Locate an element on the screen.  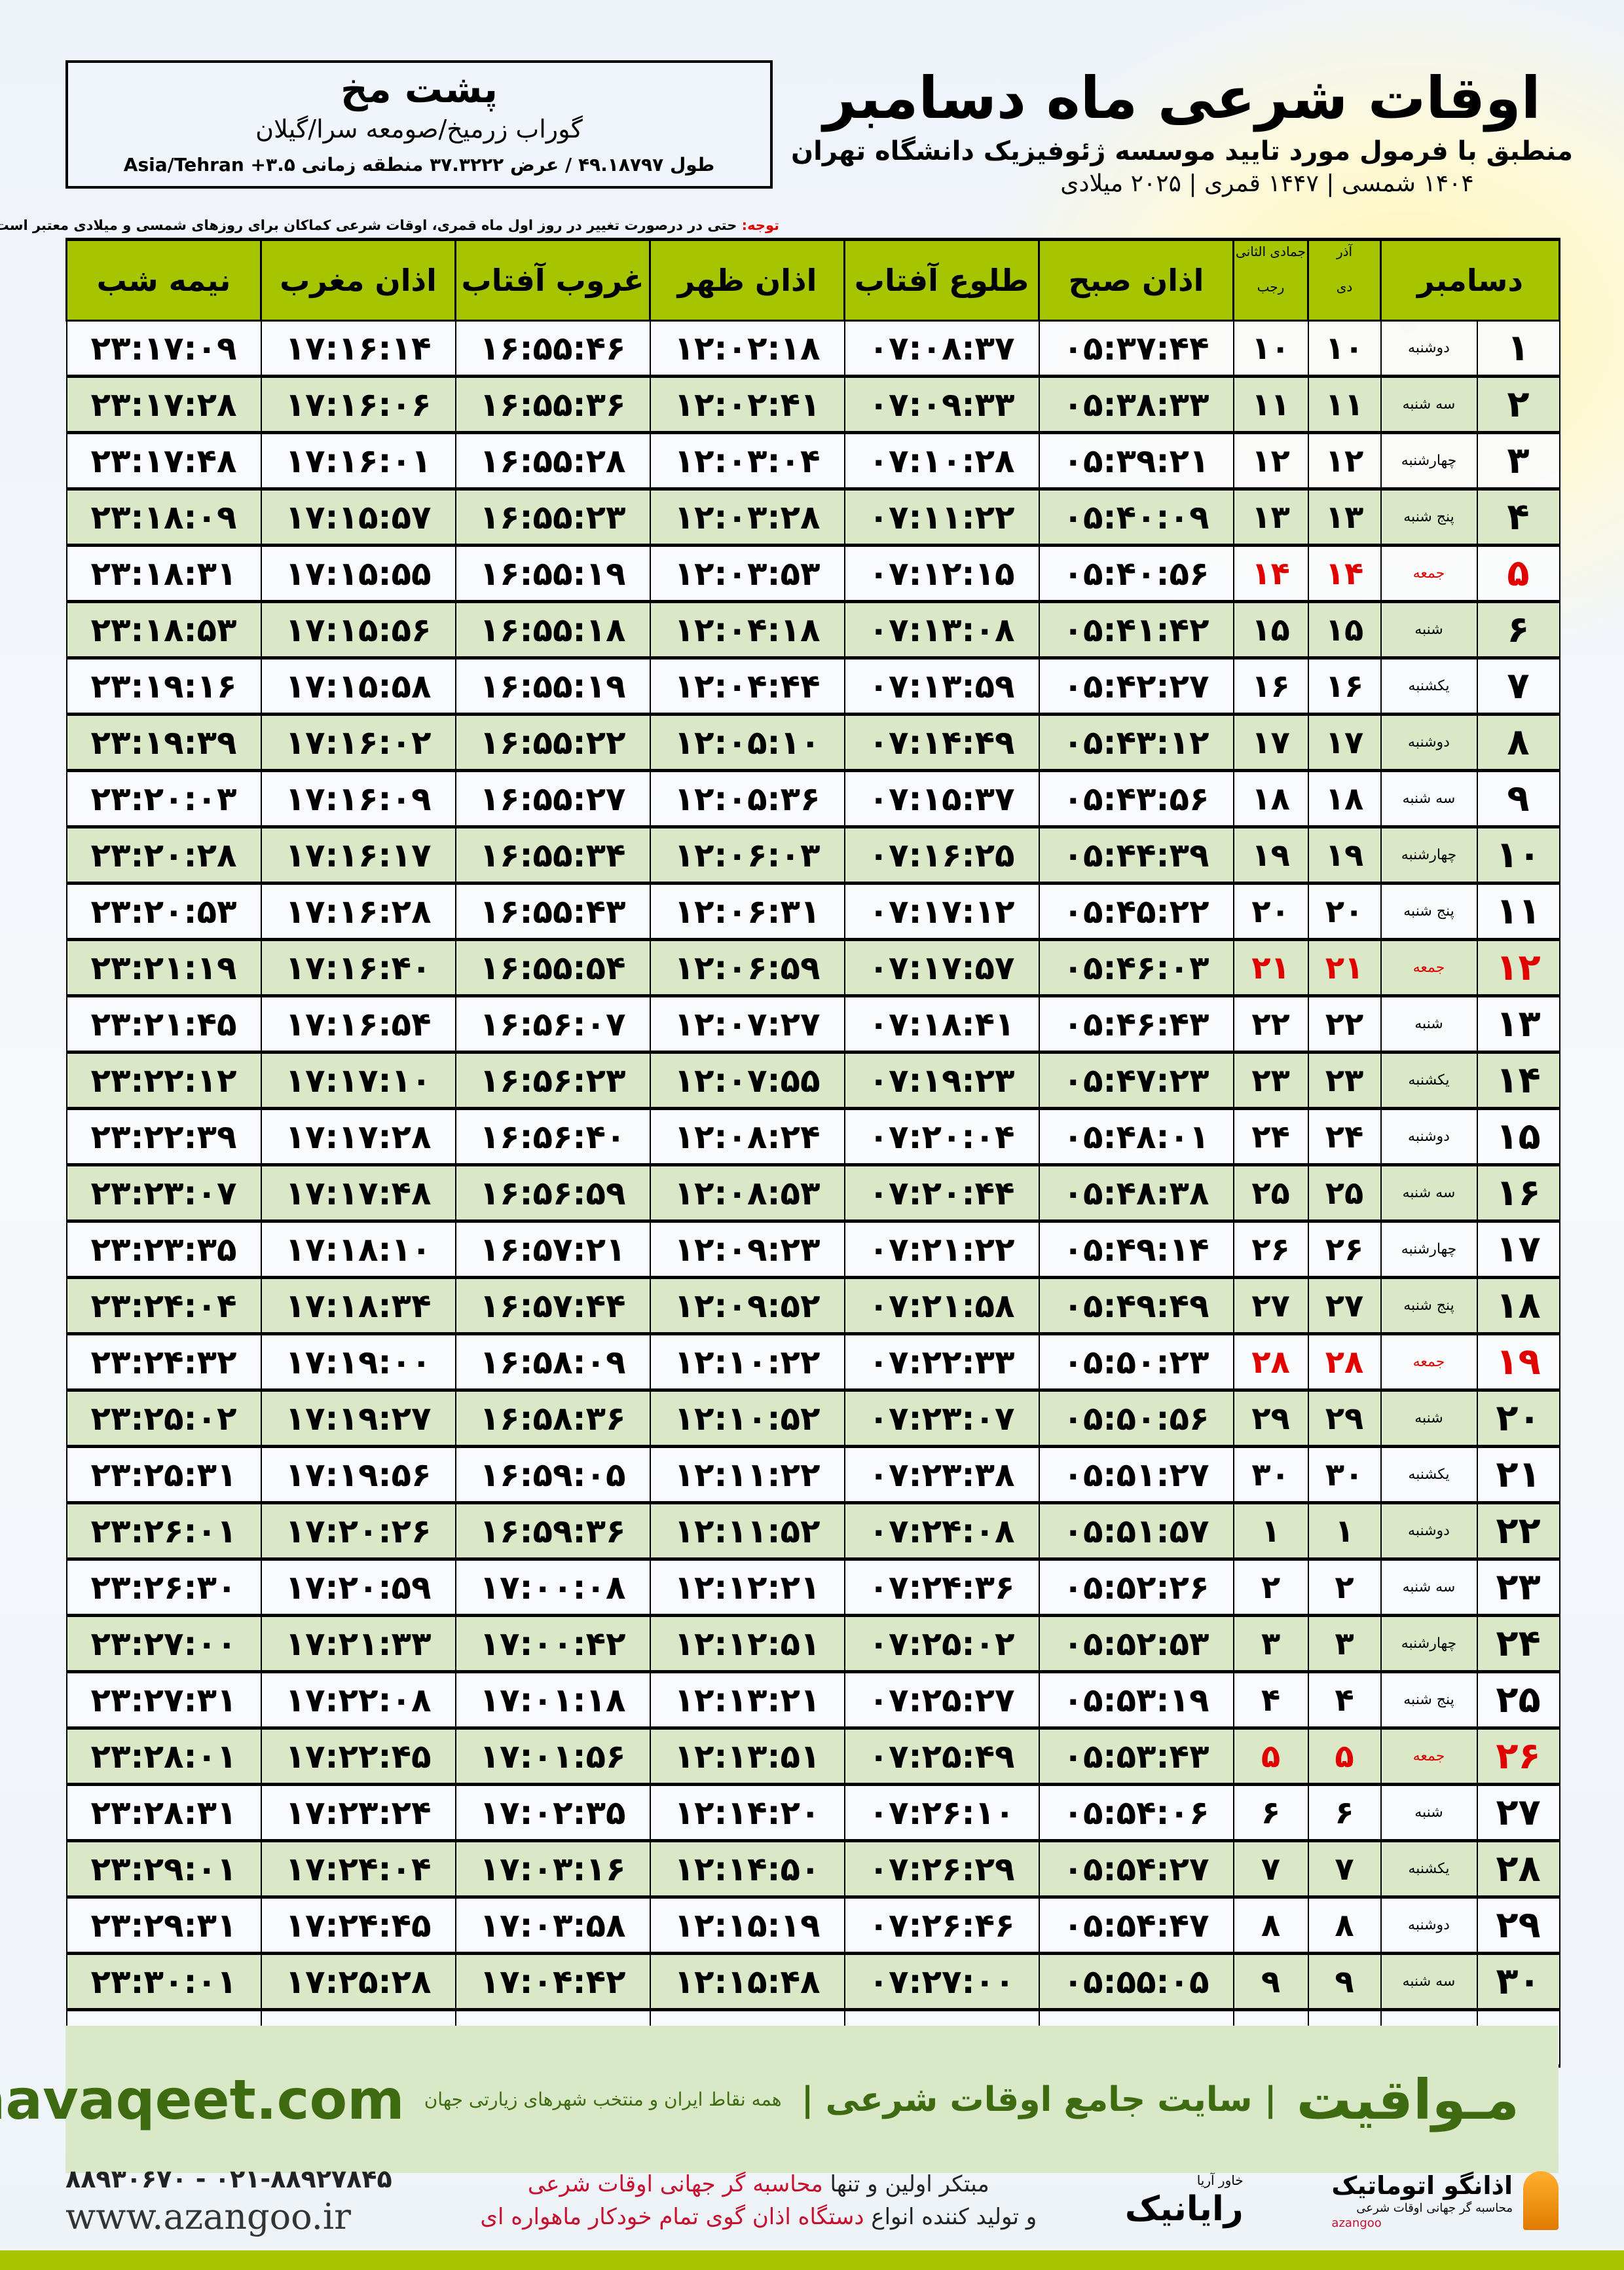
zohr-time: ۱۲:۱۵:۱۹ is located at coordinates (747, 1925).